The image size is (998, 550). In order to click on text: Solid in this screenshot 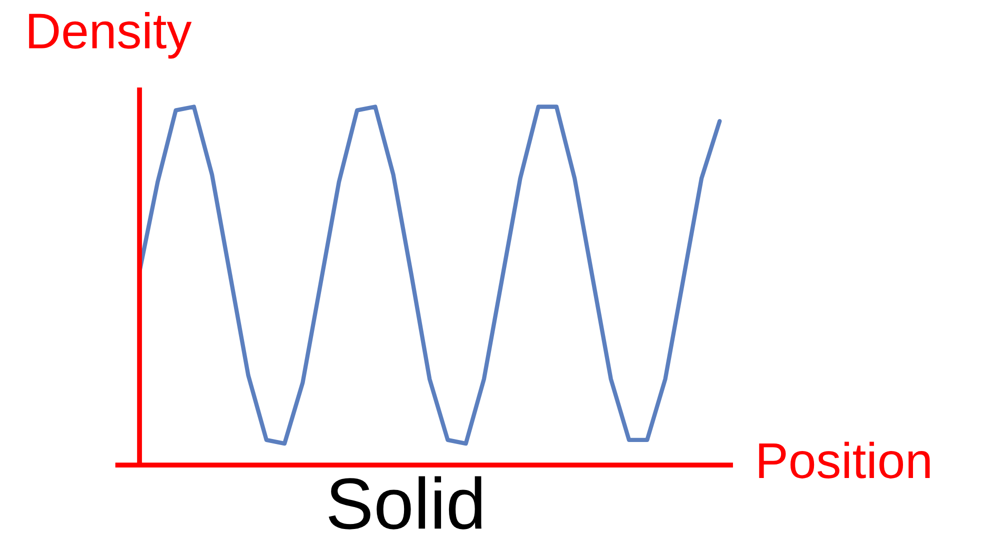, I will do `click(405, 503)`.